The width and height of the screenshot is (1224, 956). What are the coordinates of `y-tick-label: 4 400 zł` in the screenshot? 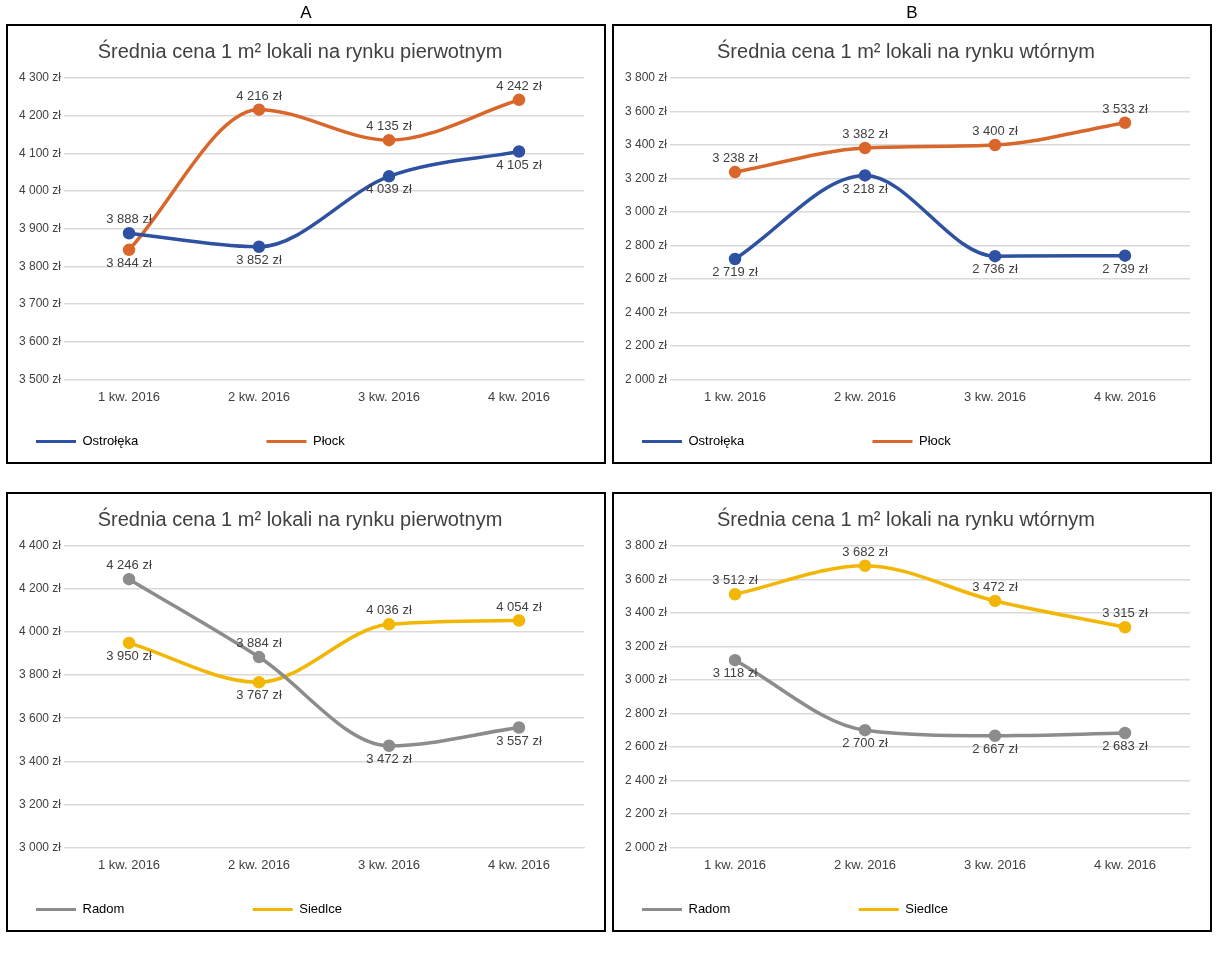 It's located at (40, 545).